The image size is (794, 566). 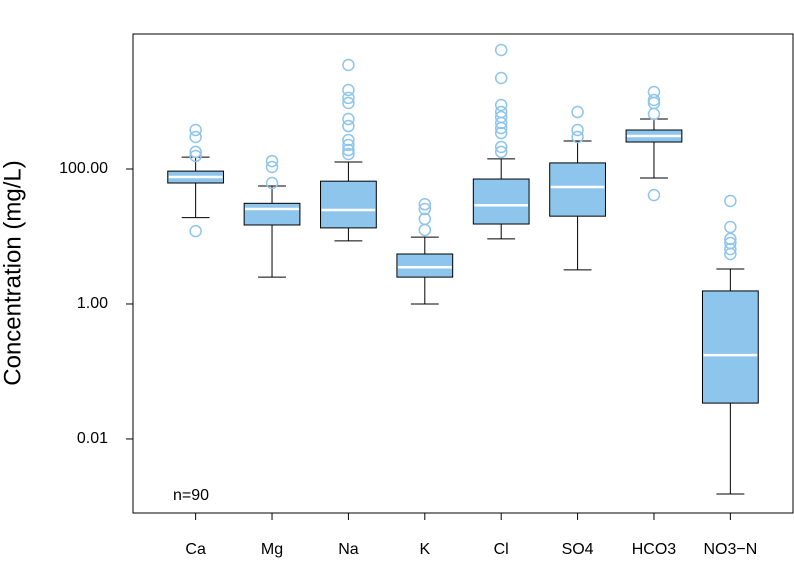 I want to click on x-tick-label: K, so click(x=424, y=549).